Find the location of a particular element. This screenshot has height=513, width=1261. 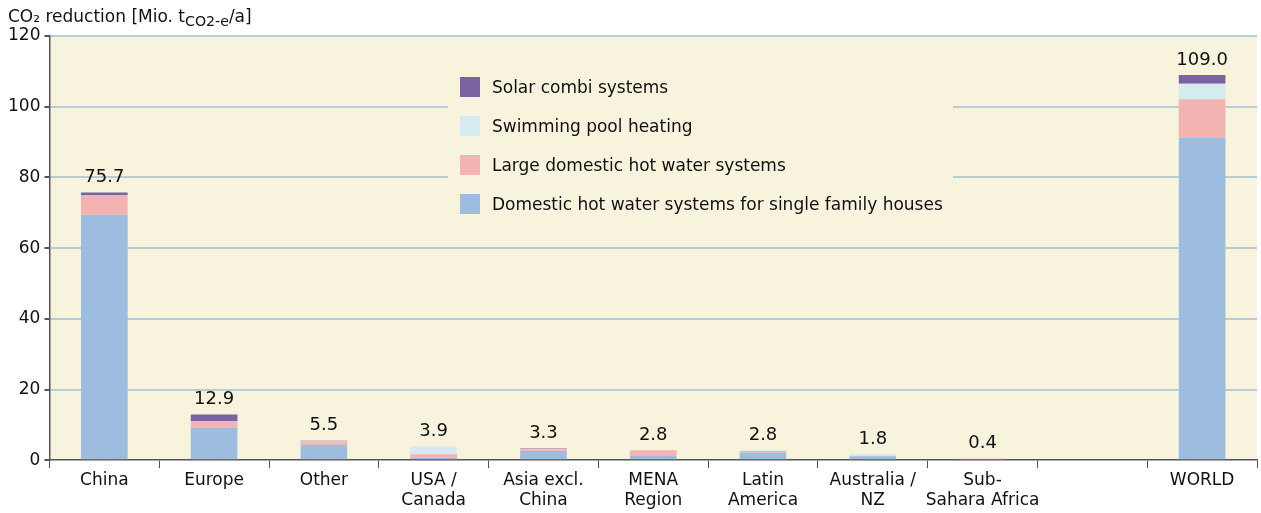

x-tick-label: Australia / NZ is located at coordinates (873, 489).